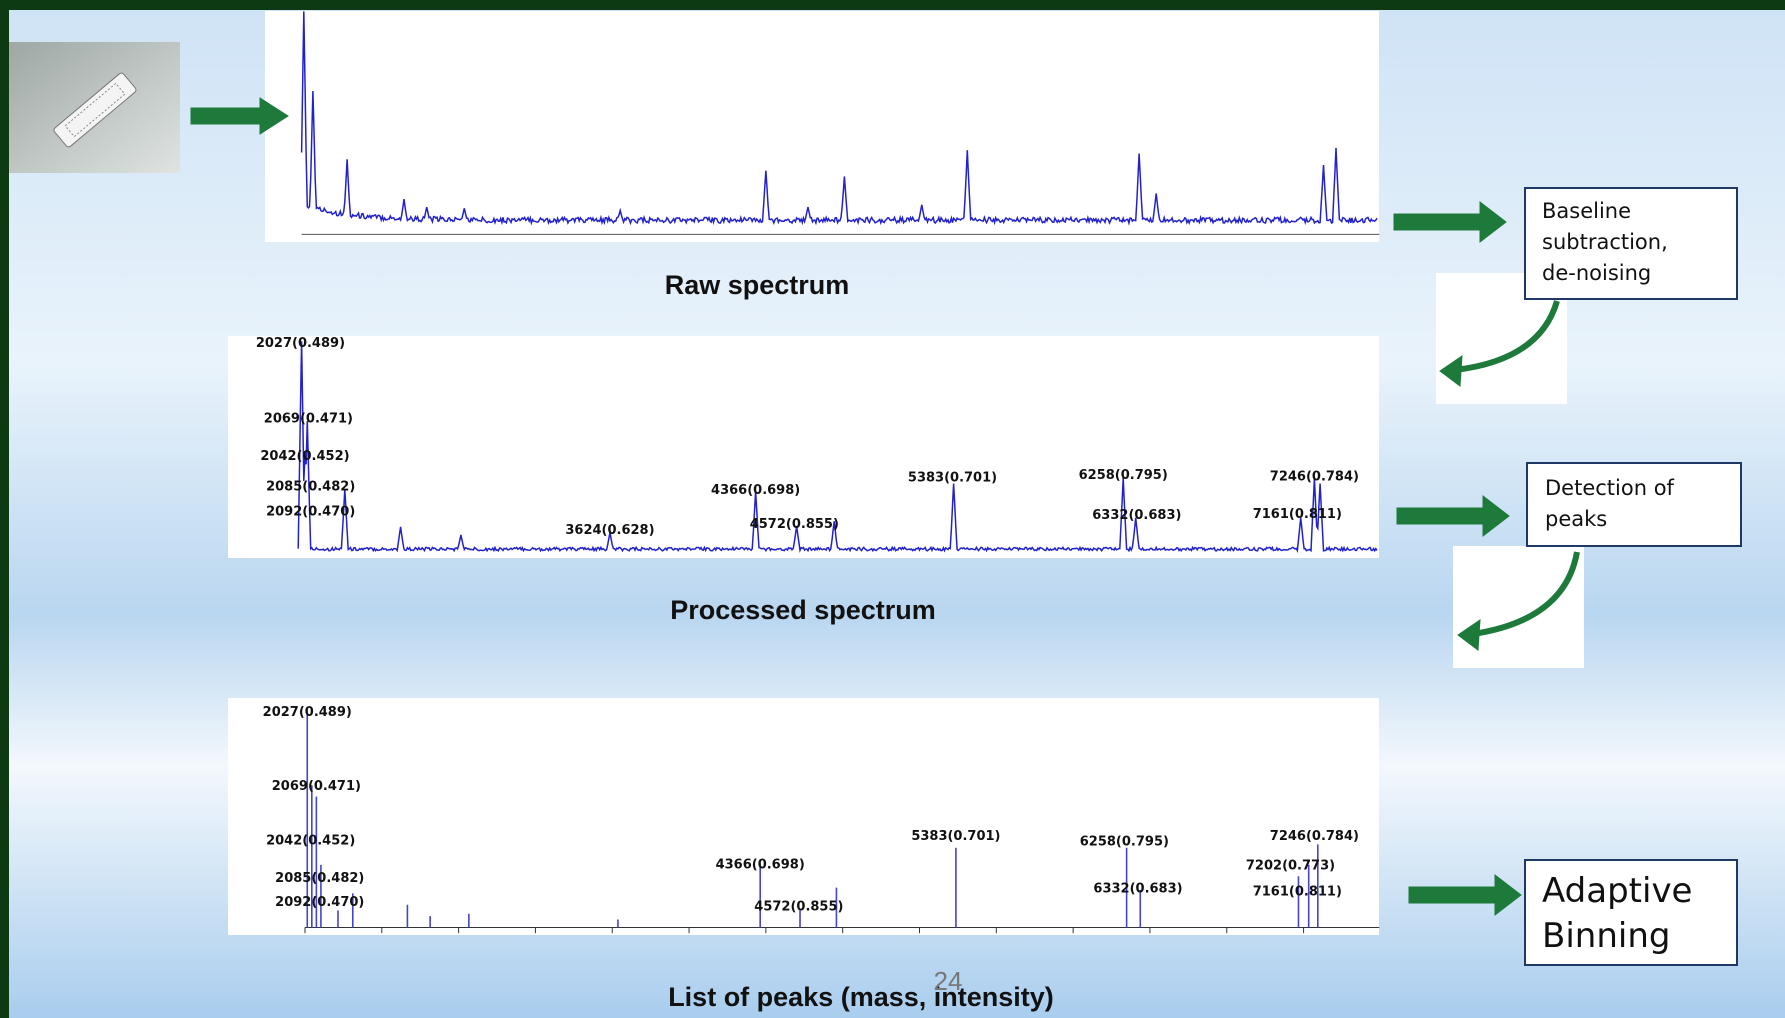 The width and height of the screenshot is (1785, 1018). I want to click on processed-trace, so click(837, 447).